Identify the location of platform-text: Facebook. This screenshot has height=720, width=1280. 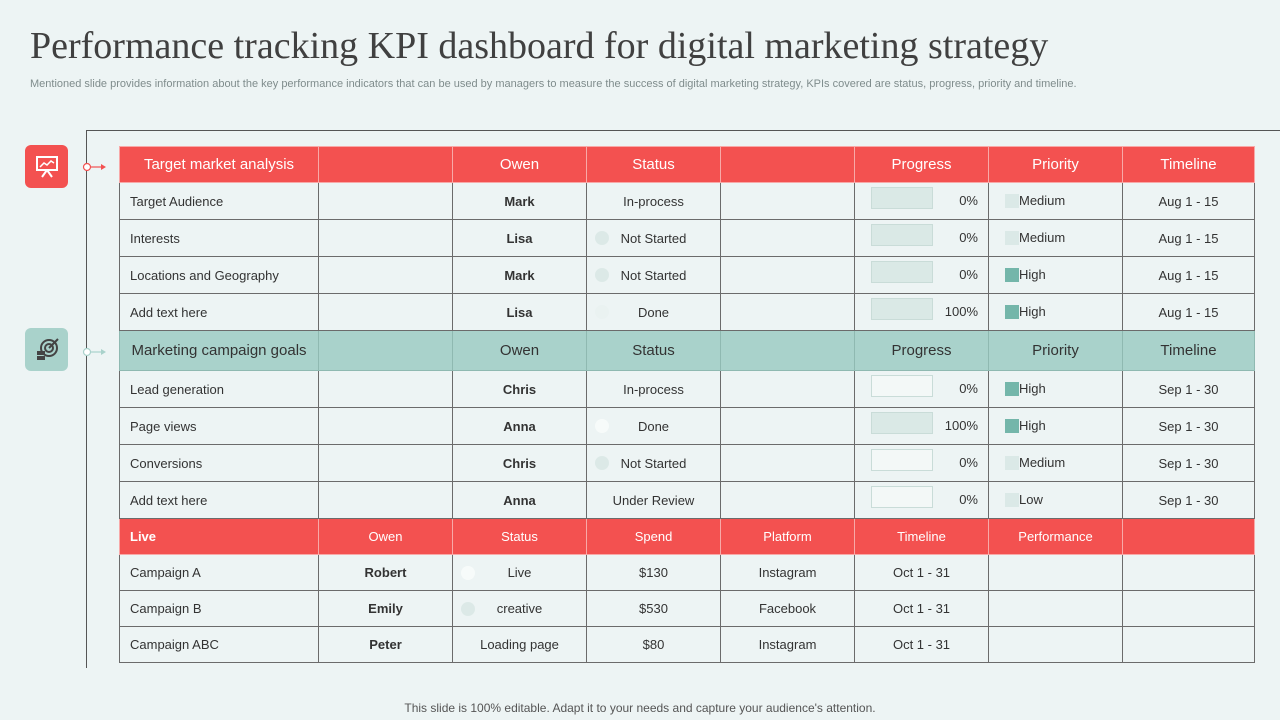
(787, 608).